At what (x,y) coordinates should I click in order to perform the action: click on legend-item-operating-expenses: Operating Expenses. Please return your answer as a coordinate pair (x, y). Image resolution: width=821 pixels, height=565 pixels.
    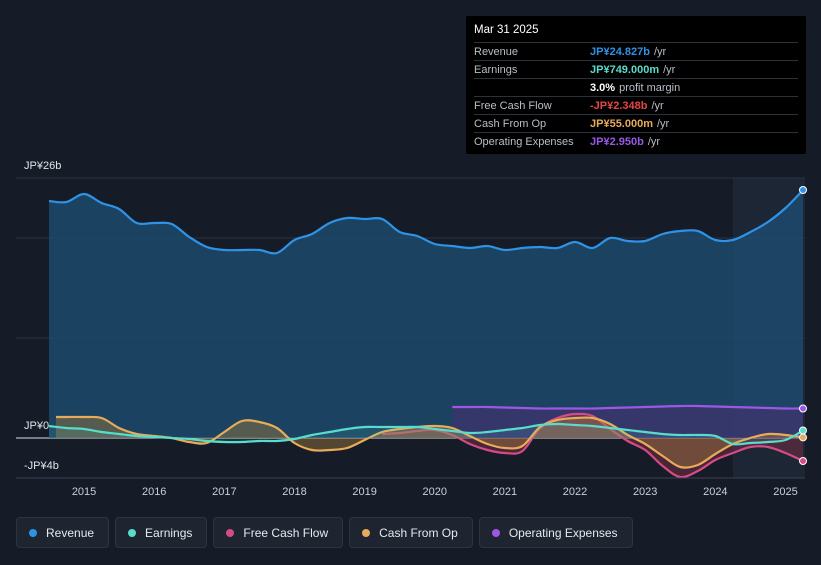
    Looking at the image, I should click on (555, 532).